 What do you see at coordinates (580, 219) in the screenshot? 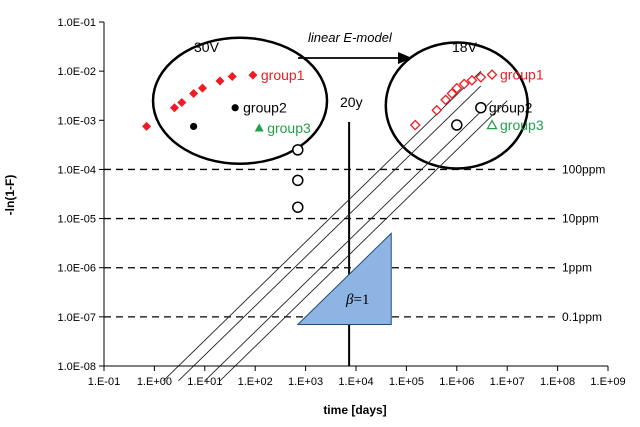
I see `reference-label-1: 10ppm` at bounding box center [580, 219].